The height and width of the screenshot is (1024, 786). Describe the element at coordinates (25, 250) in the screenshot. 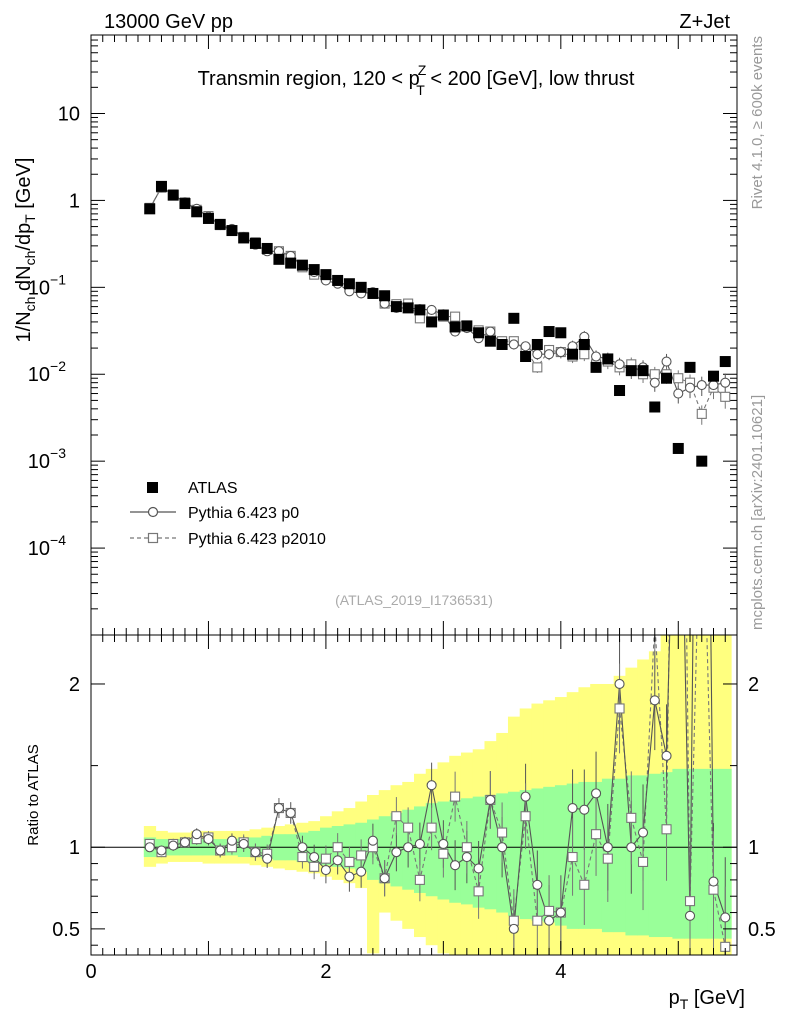

I see `y-axis-label: 1/Nch dNch/dpT [GeV]` at that location.